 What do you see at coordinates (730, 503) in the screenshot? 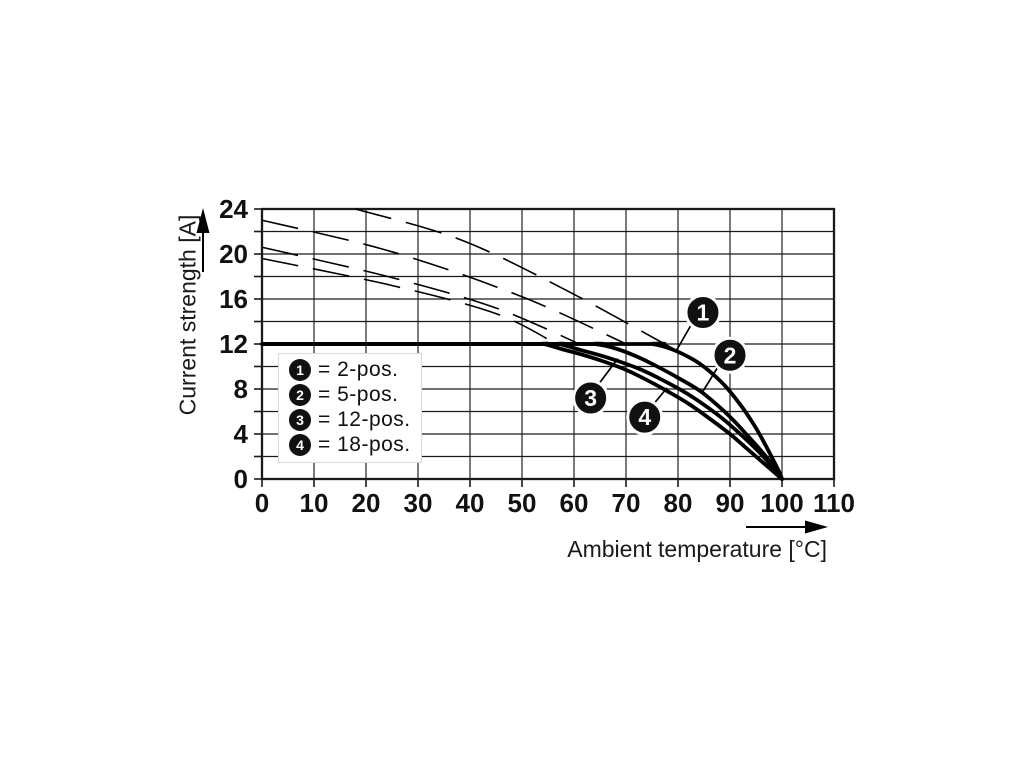
I see `x-tick-label: 90` at bounding box center [730, 503].